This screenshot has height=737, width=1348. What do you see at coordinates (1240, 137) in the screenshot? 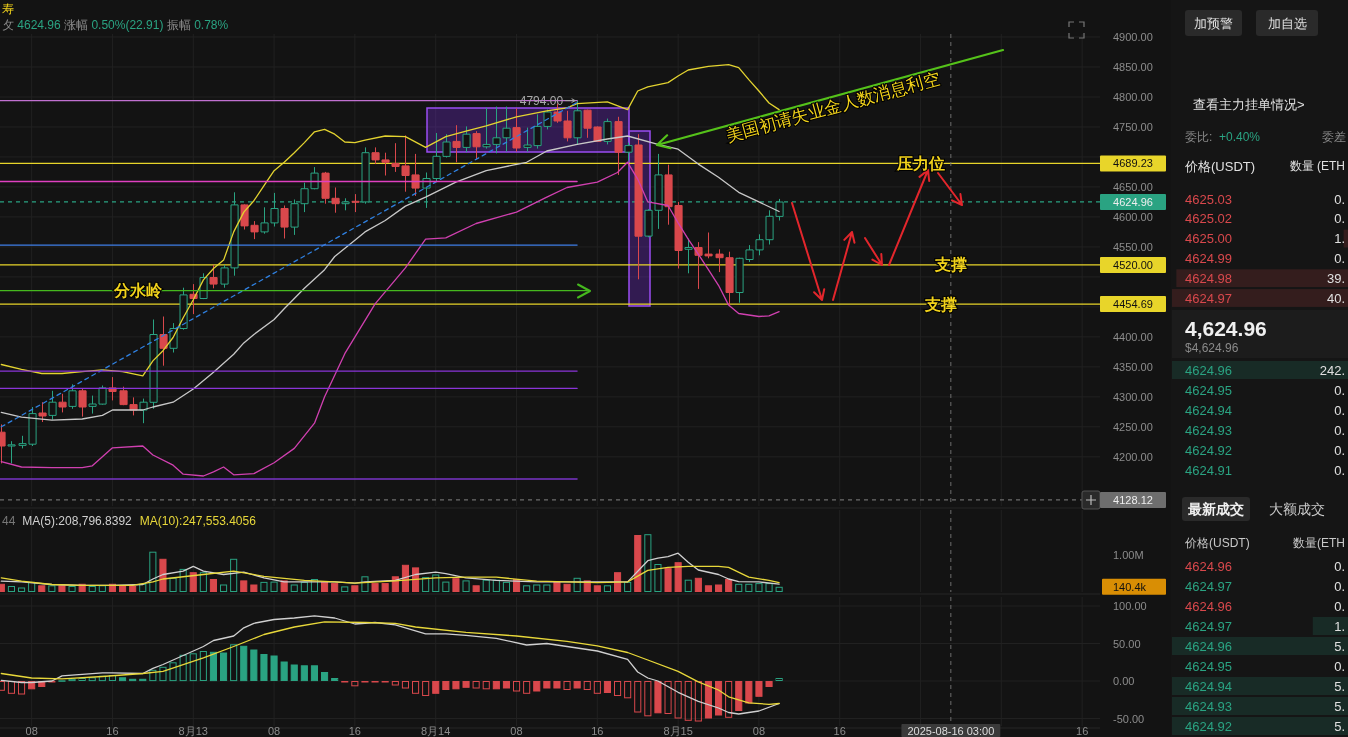
I see `text: +0.40%` at bounding box center [1240, 137].